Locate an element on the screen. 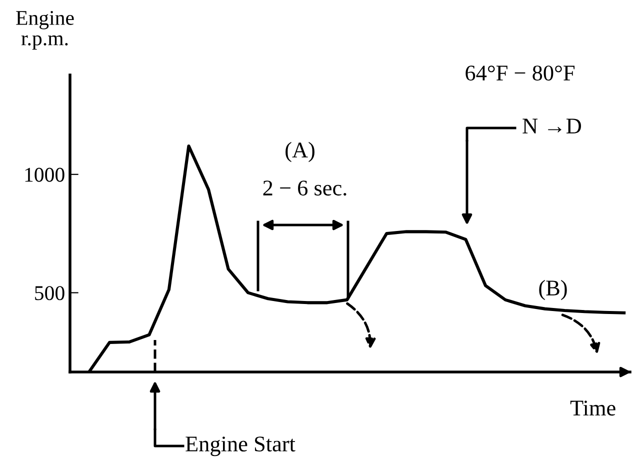 The image size is (640, 464). x-axis-title: Time is located at coordinates (593, 408).